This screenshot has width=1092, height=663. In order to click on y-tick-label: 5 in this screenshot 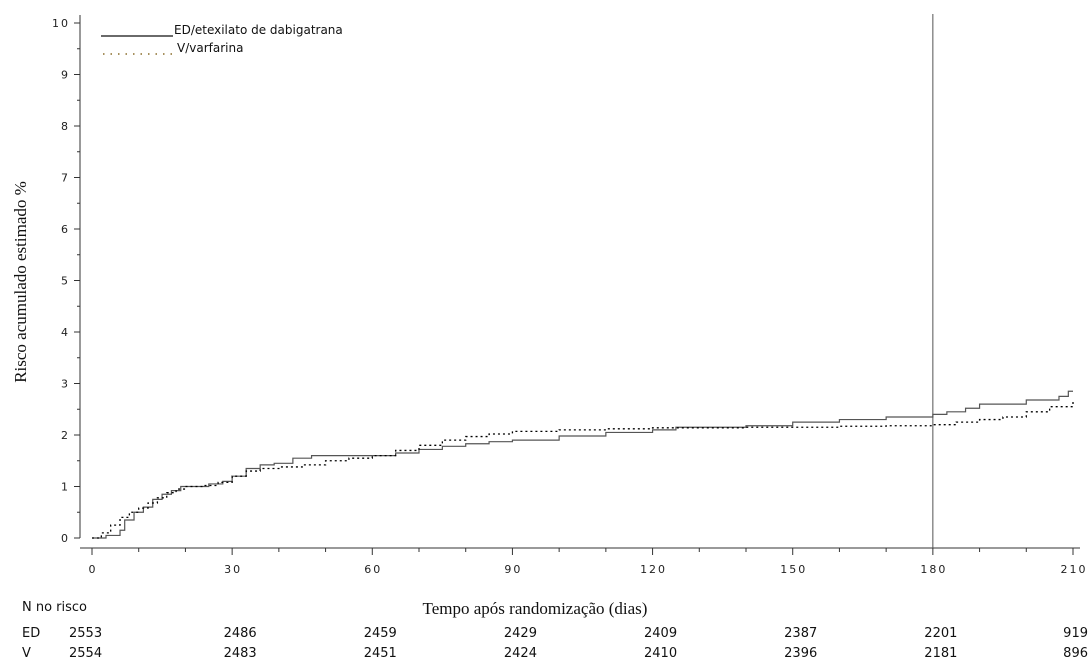, I will do `click(65, 281)`.